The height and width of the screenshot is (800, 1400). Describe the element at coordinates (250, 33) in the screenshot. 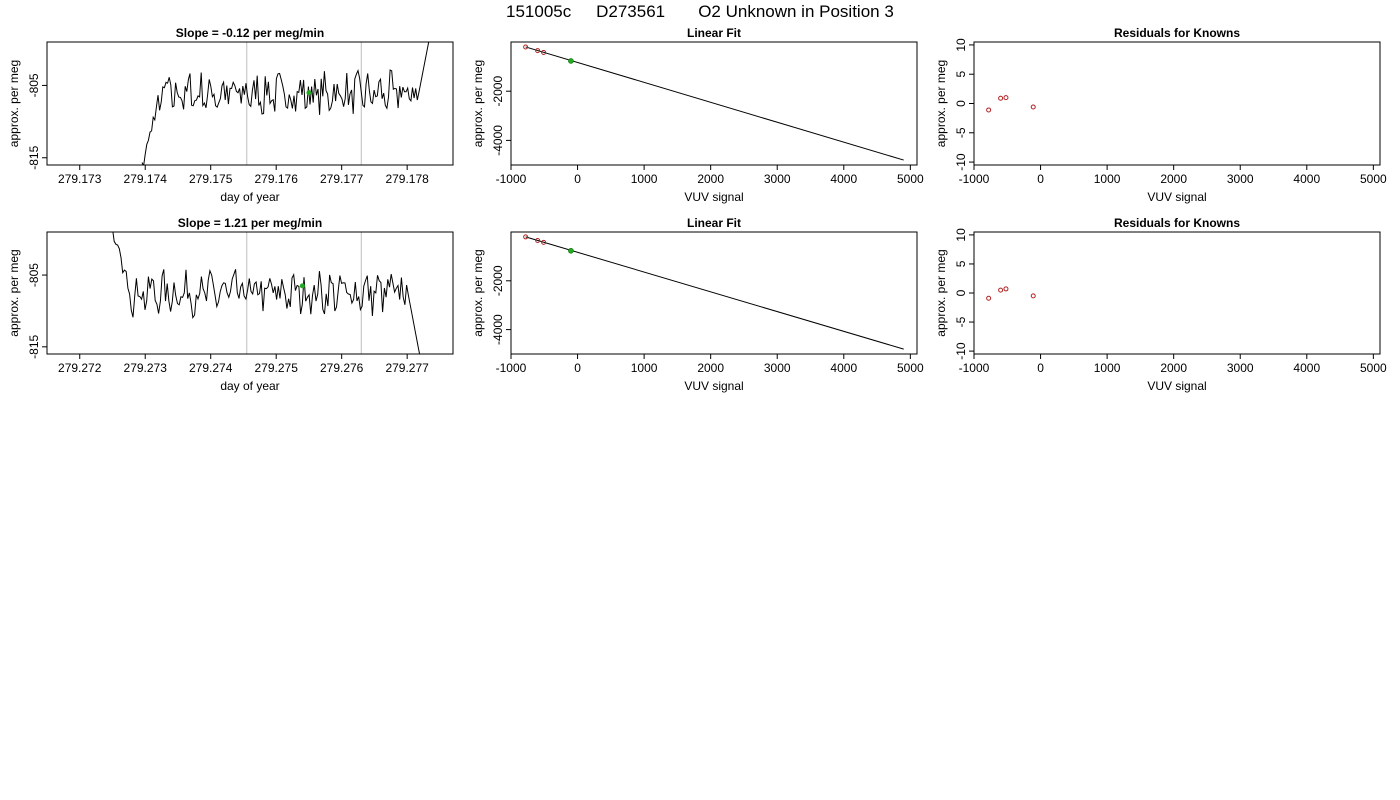

I see `panel-title: Slope = -0.12 per meg/min` at that location.